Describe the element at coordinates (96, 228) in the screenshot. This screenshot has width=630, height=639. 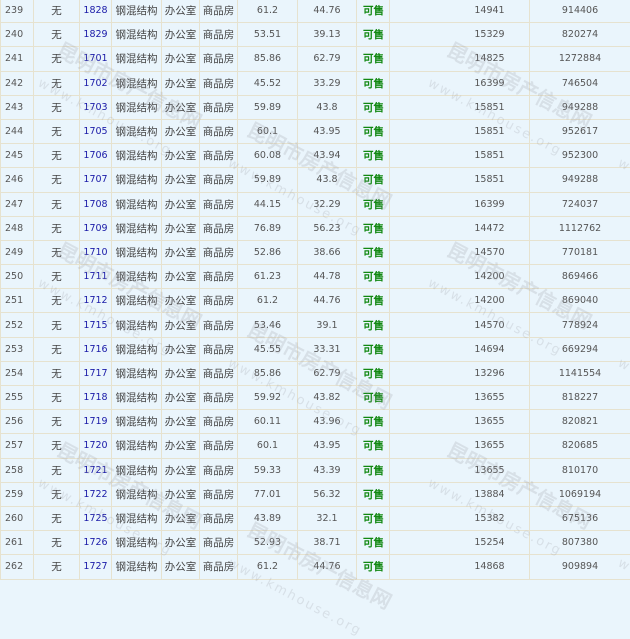
I see `room-number-link: 1709` at that location.